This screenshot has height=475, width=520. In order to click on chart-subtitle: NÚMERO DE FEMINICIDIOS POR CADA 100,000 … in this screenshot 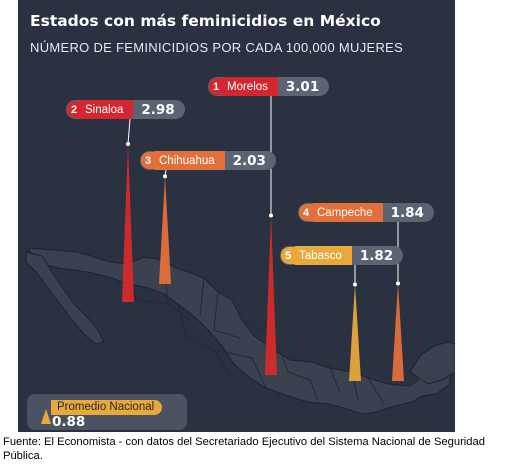, I will do `click(217, 47)`.